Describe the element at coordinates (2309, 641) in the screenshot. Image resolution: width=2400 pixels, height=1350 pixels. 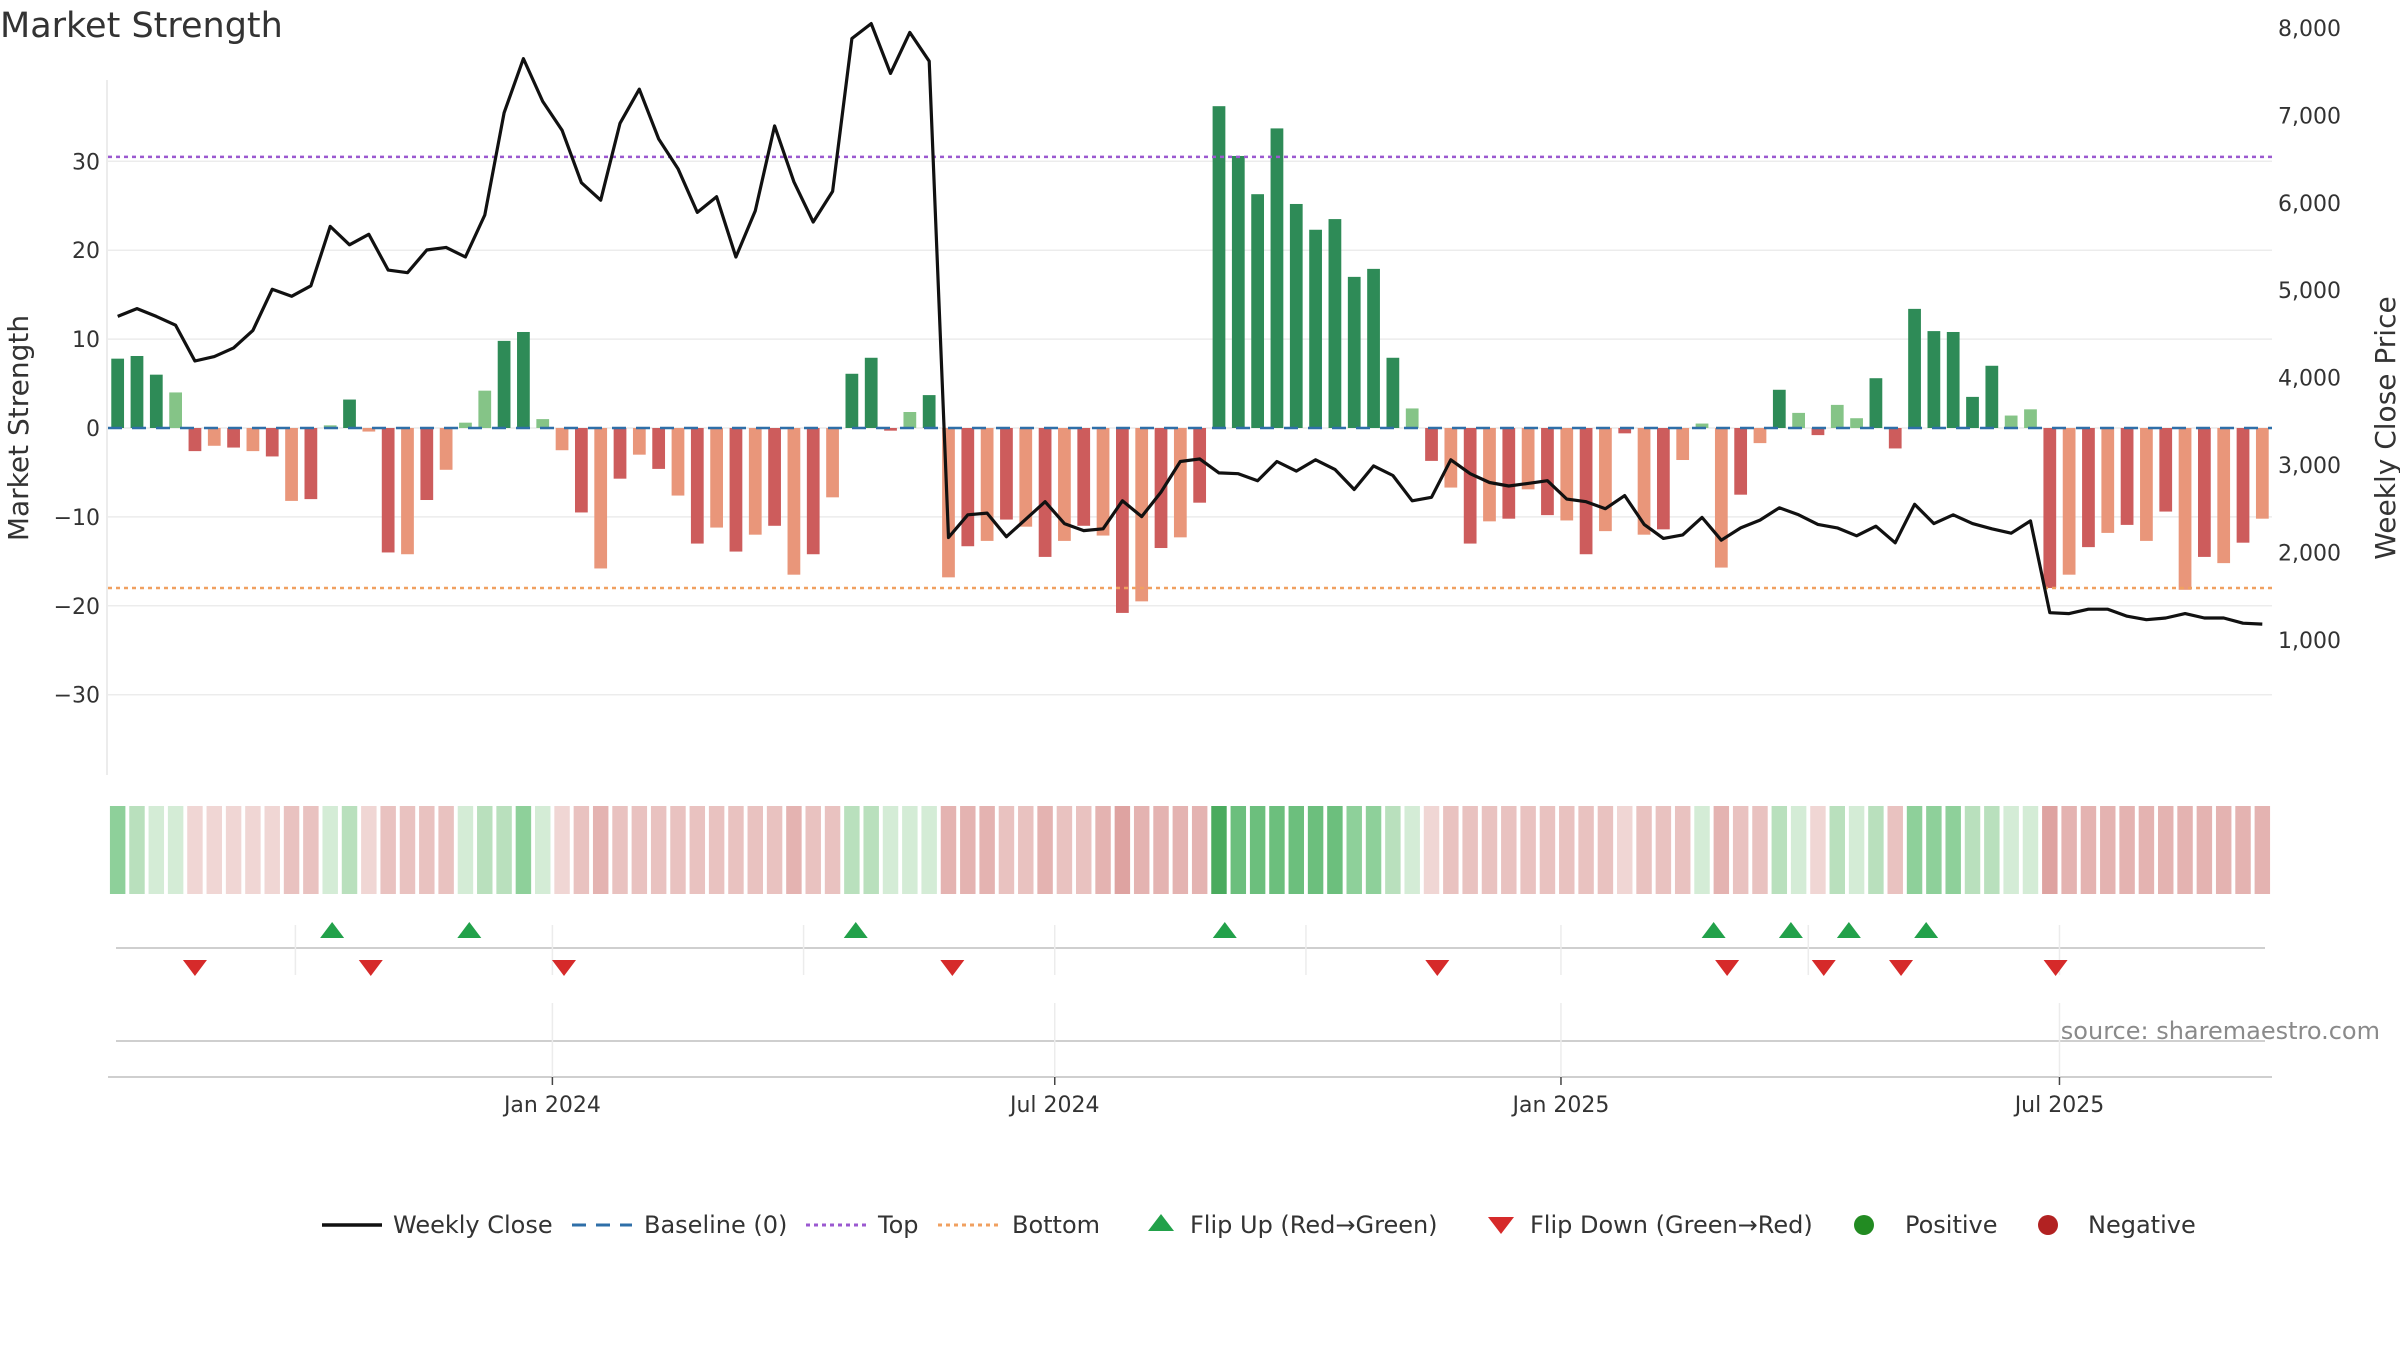
I see `y-right-tick-label: 1,000` at that location.